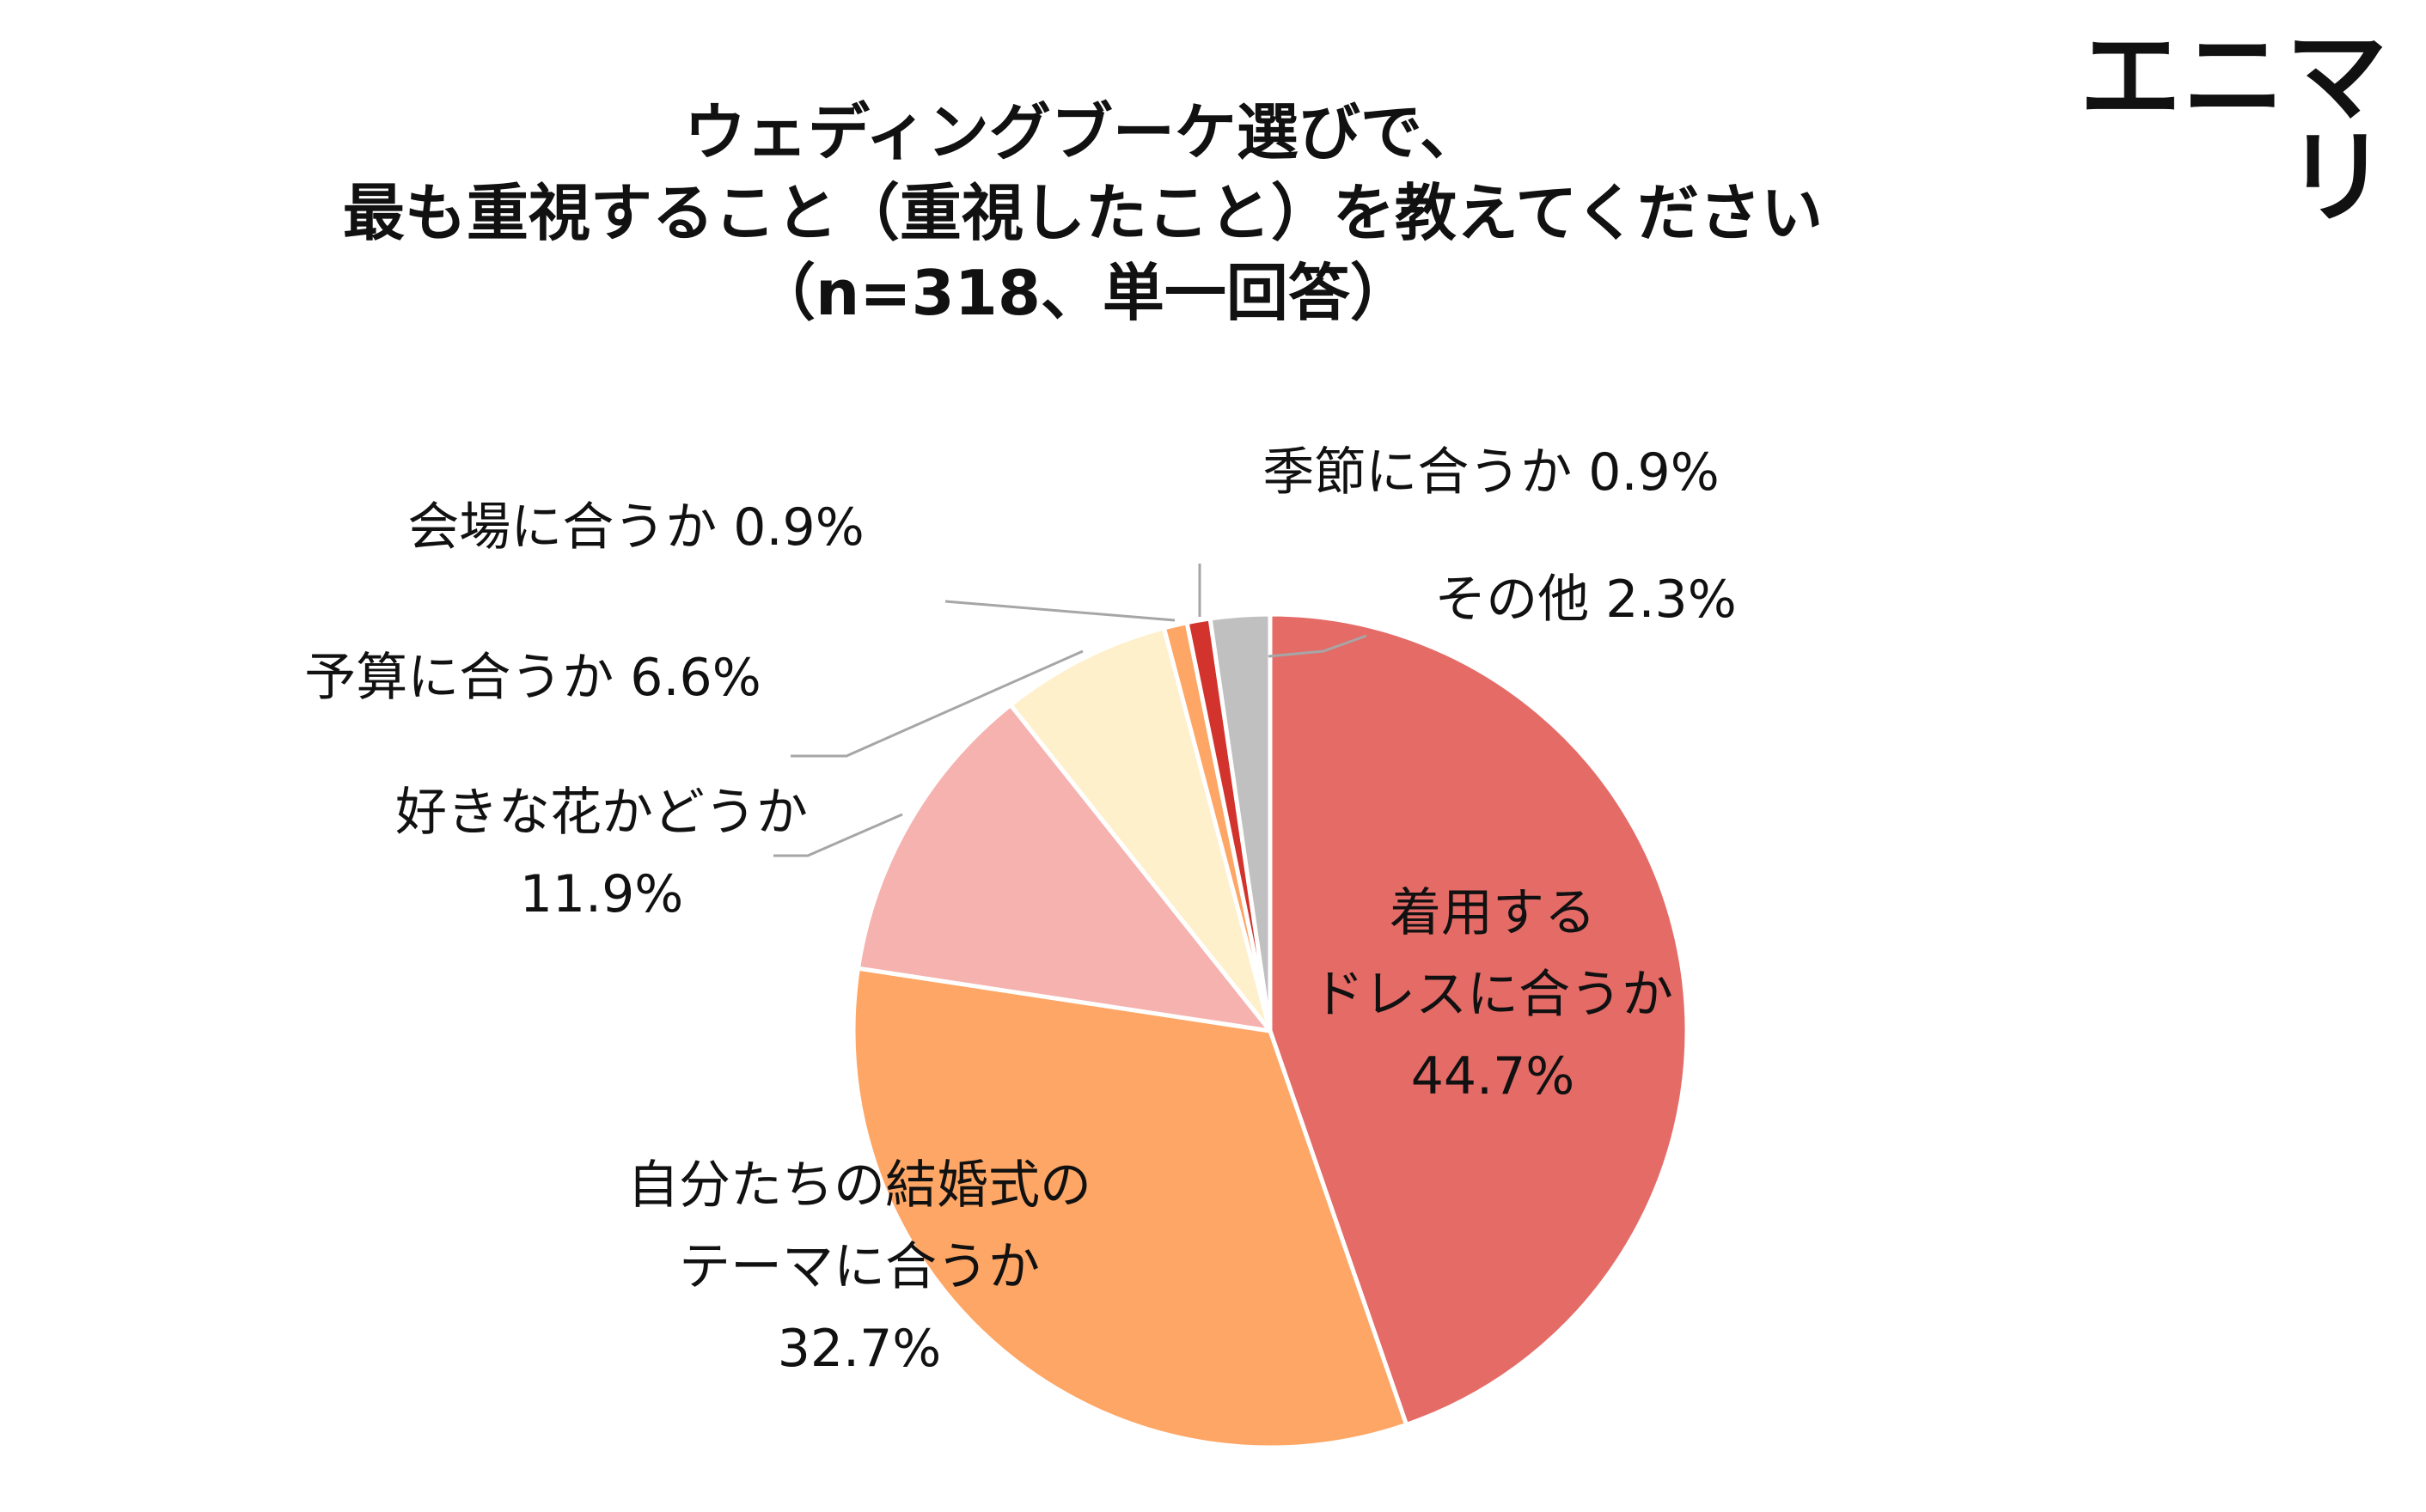 This screenshot has width=2426, height=1512. I want to click on chart-title-line-1: ウェディングブーケ選びで、, so click(1082, 132).